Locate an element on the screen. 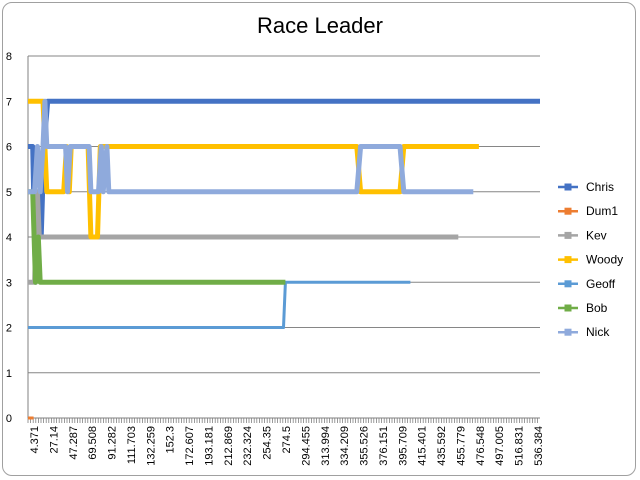 The width and height of the screenshot is (640, 480). x-tick-label: 212.869 is located at coordinates (229, 446).